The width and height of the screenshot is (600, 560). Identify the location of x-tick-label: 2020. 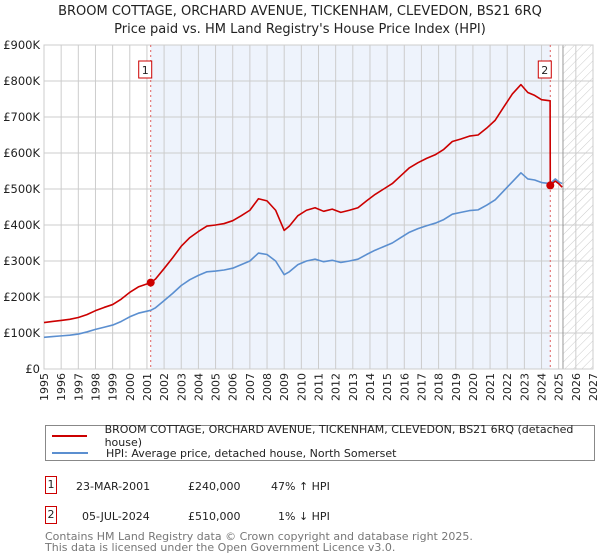
(473, 387).